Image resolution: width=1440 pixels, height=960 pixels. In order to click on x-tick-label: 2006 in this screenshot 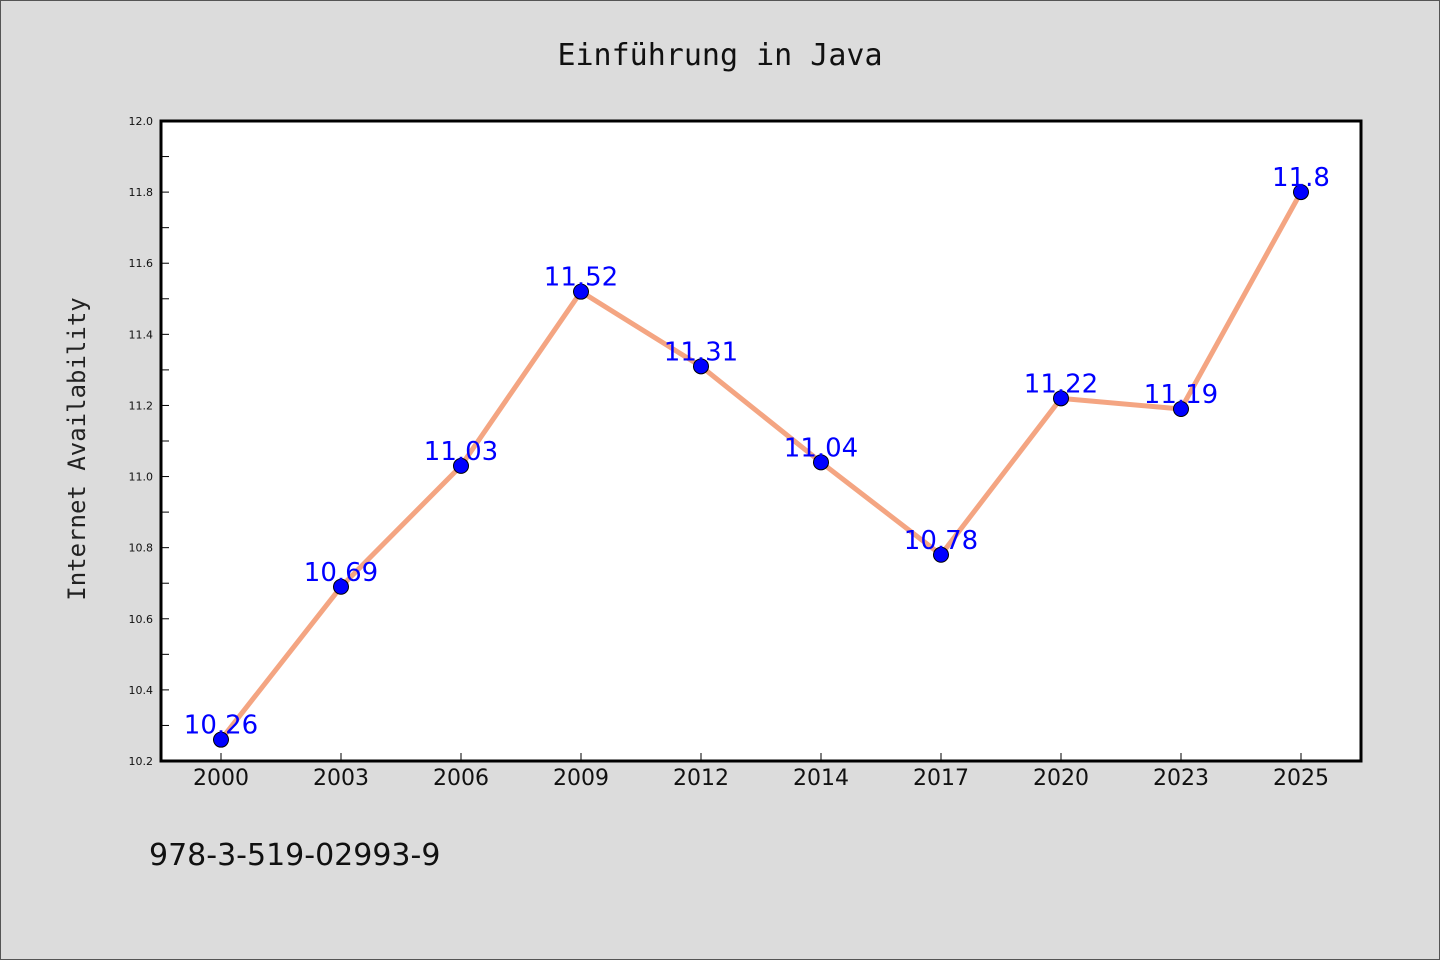, I will do `click(461, 778)`.